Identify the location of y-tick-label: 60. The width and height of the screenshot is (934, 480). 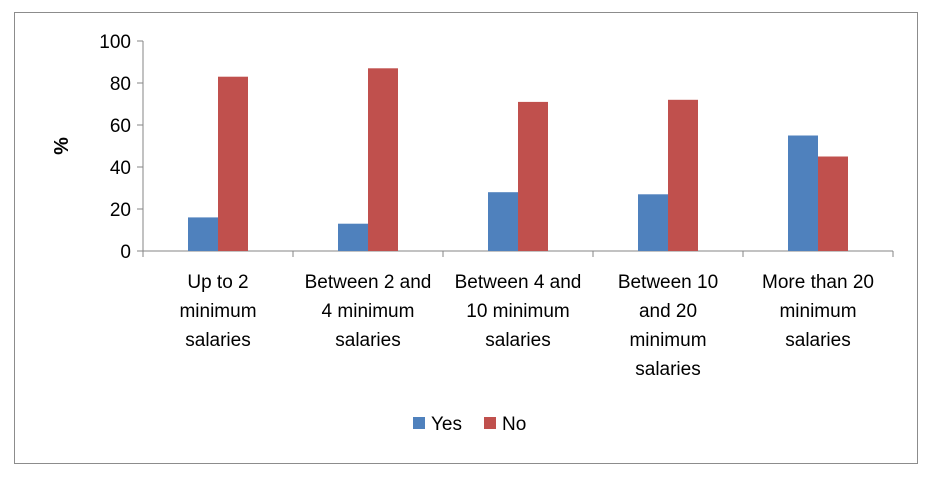
(120, 126).